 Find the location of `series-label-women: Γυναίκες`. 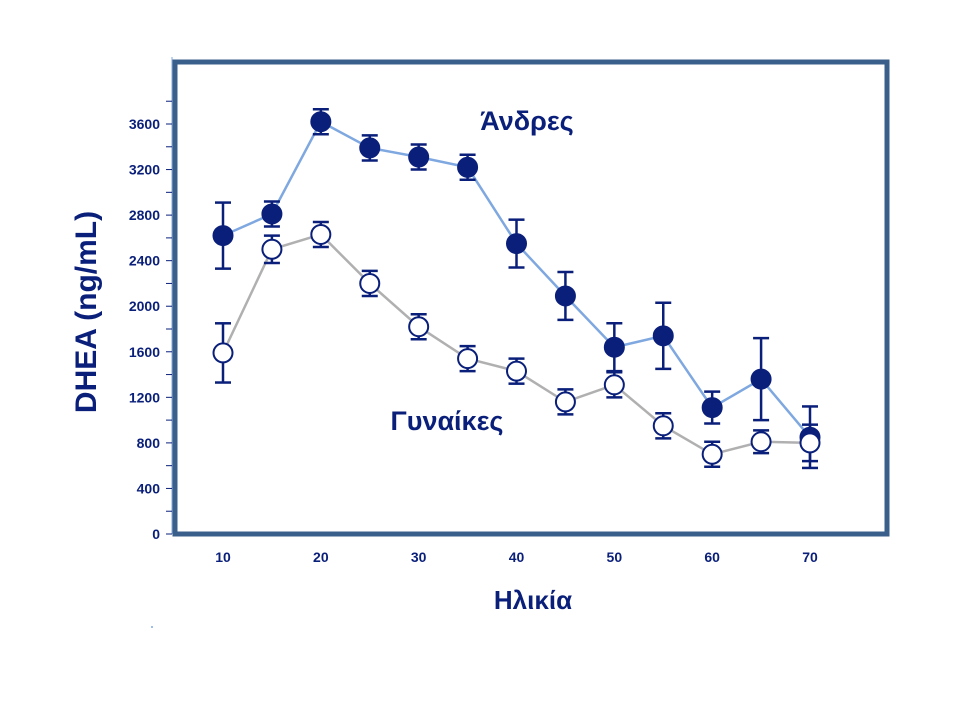

series-label-women: Γυναίκες is located at coordinates (447, 421).